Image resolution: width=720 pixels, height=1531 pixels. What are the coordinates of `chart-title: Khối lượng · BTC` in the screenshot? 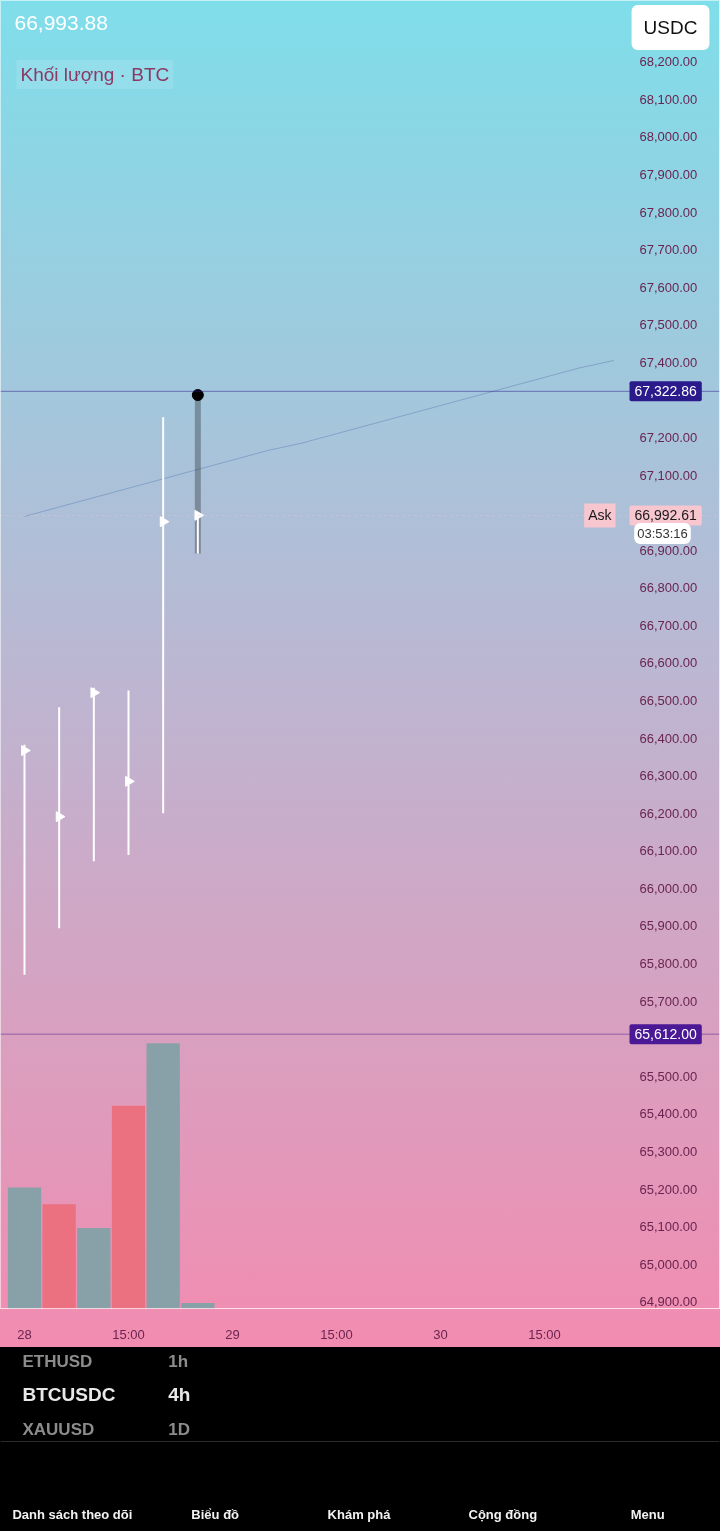 It's located at (95, 74).